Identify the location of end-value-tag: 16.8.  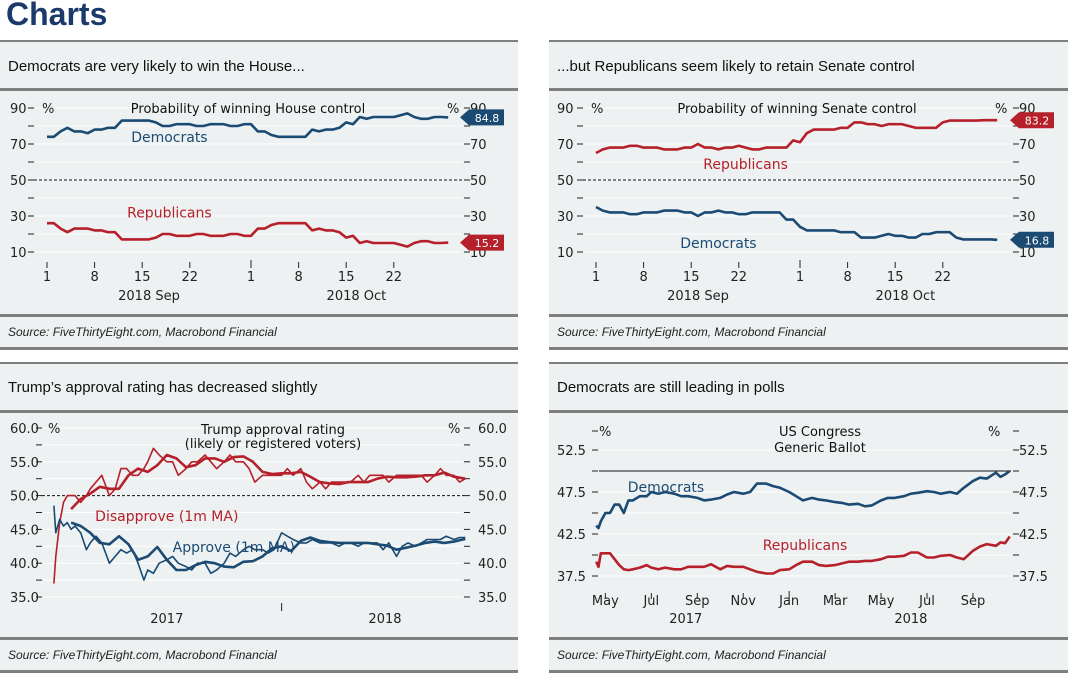
(1032, 239).